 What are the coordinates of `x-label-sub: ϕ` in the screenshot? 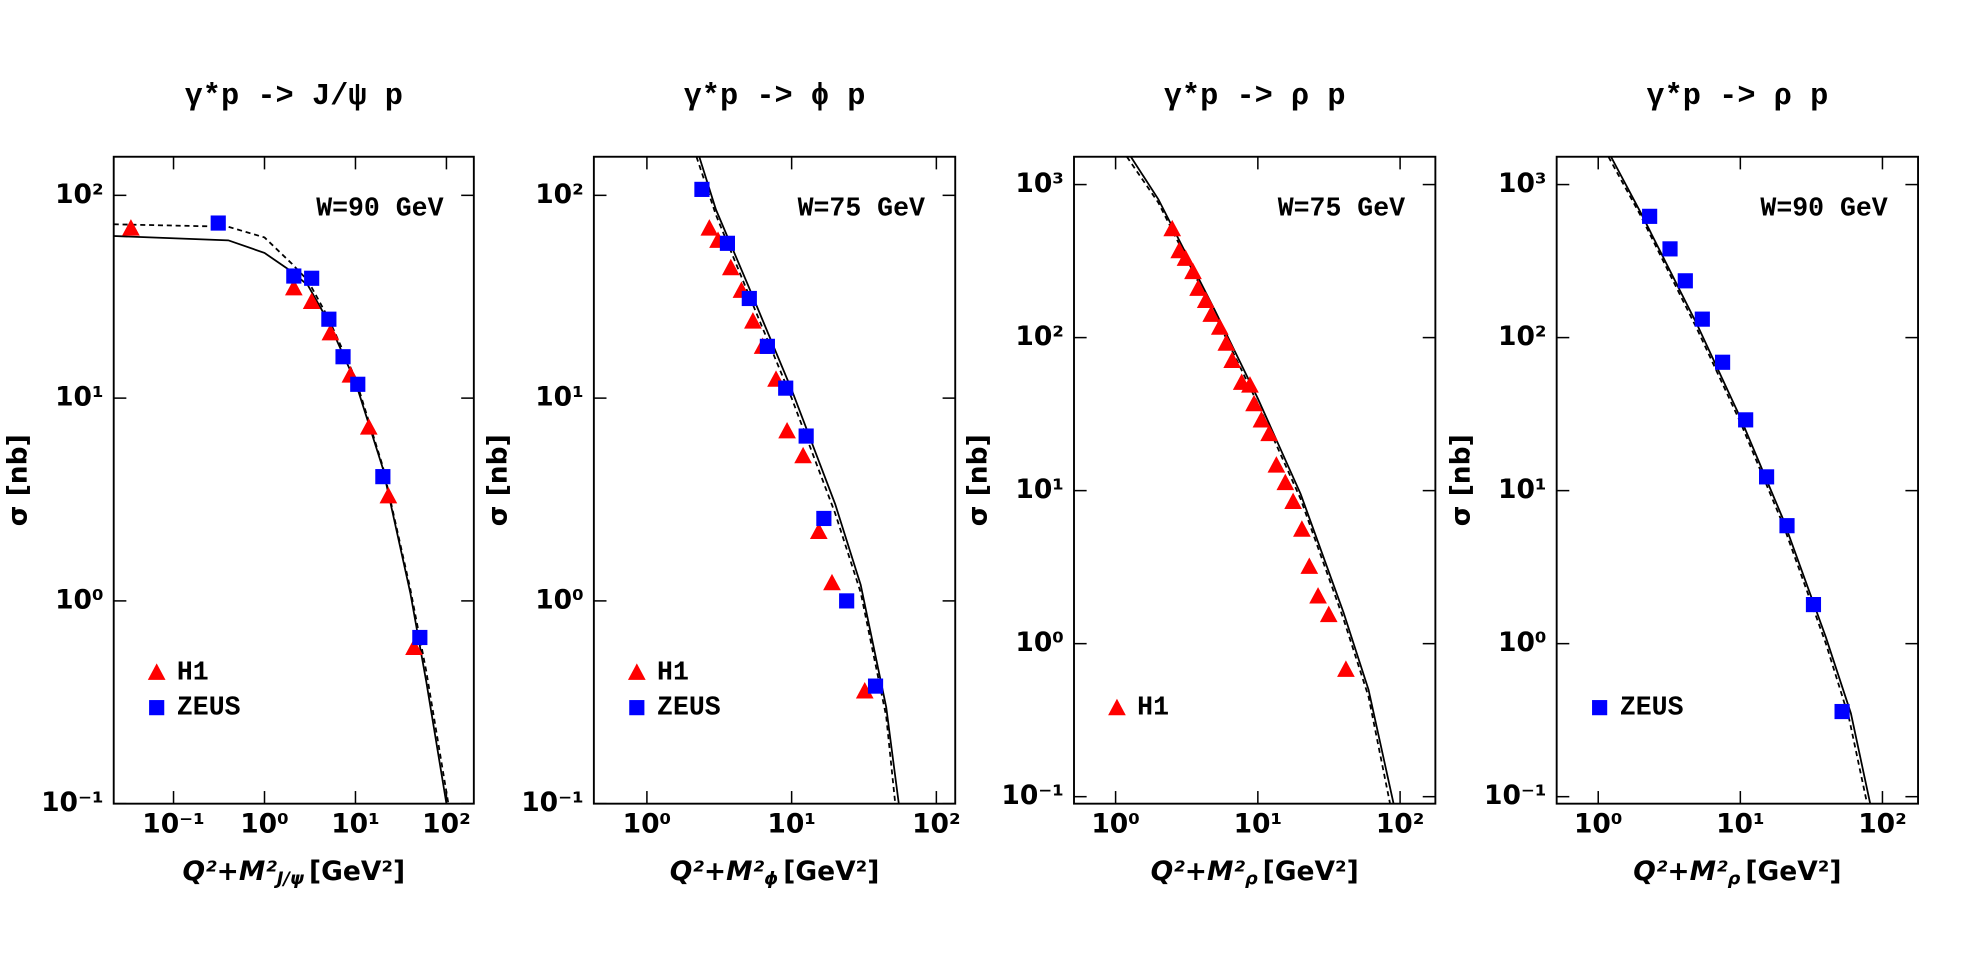 It's located at (771, 879).